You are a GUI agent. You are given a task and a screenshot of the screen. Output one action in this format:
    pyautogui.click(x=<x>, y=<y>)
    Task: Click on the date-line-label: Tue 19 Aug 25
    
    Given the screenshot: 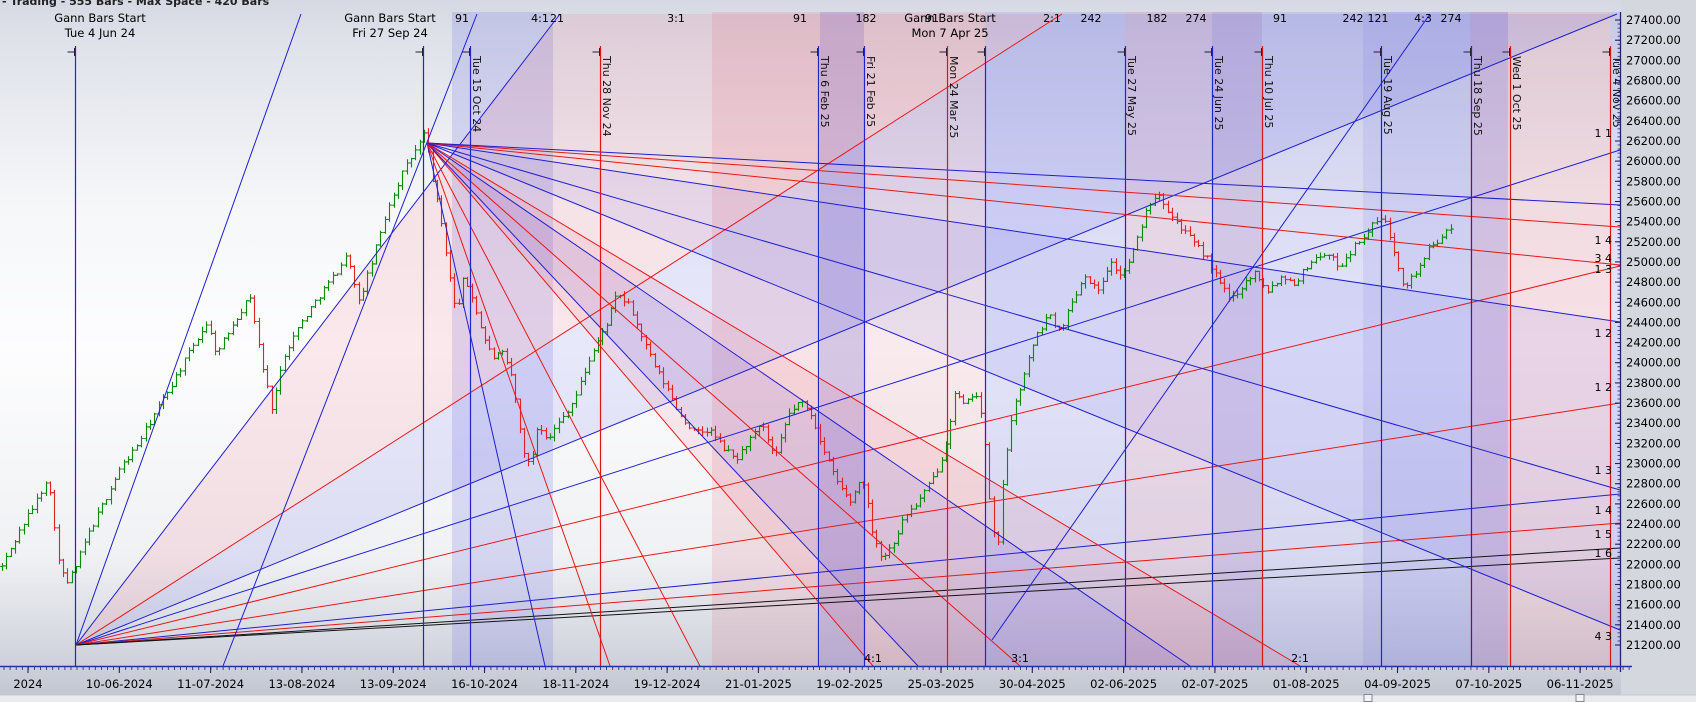 What is the action you would take?
    pyautogui.click(x=1387, y=95)
    